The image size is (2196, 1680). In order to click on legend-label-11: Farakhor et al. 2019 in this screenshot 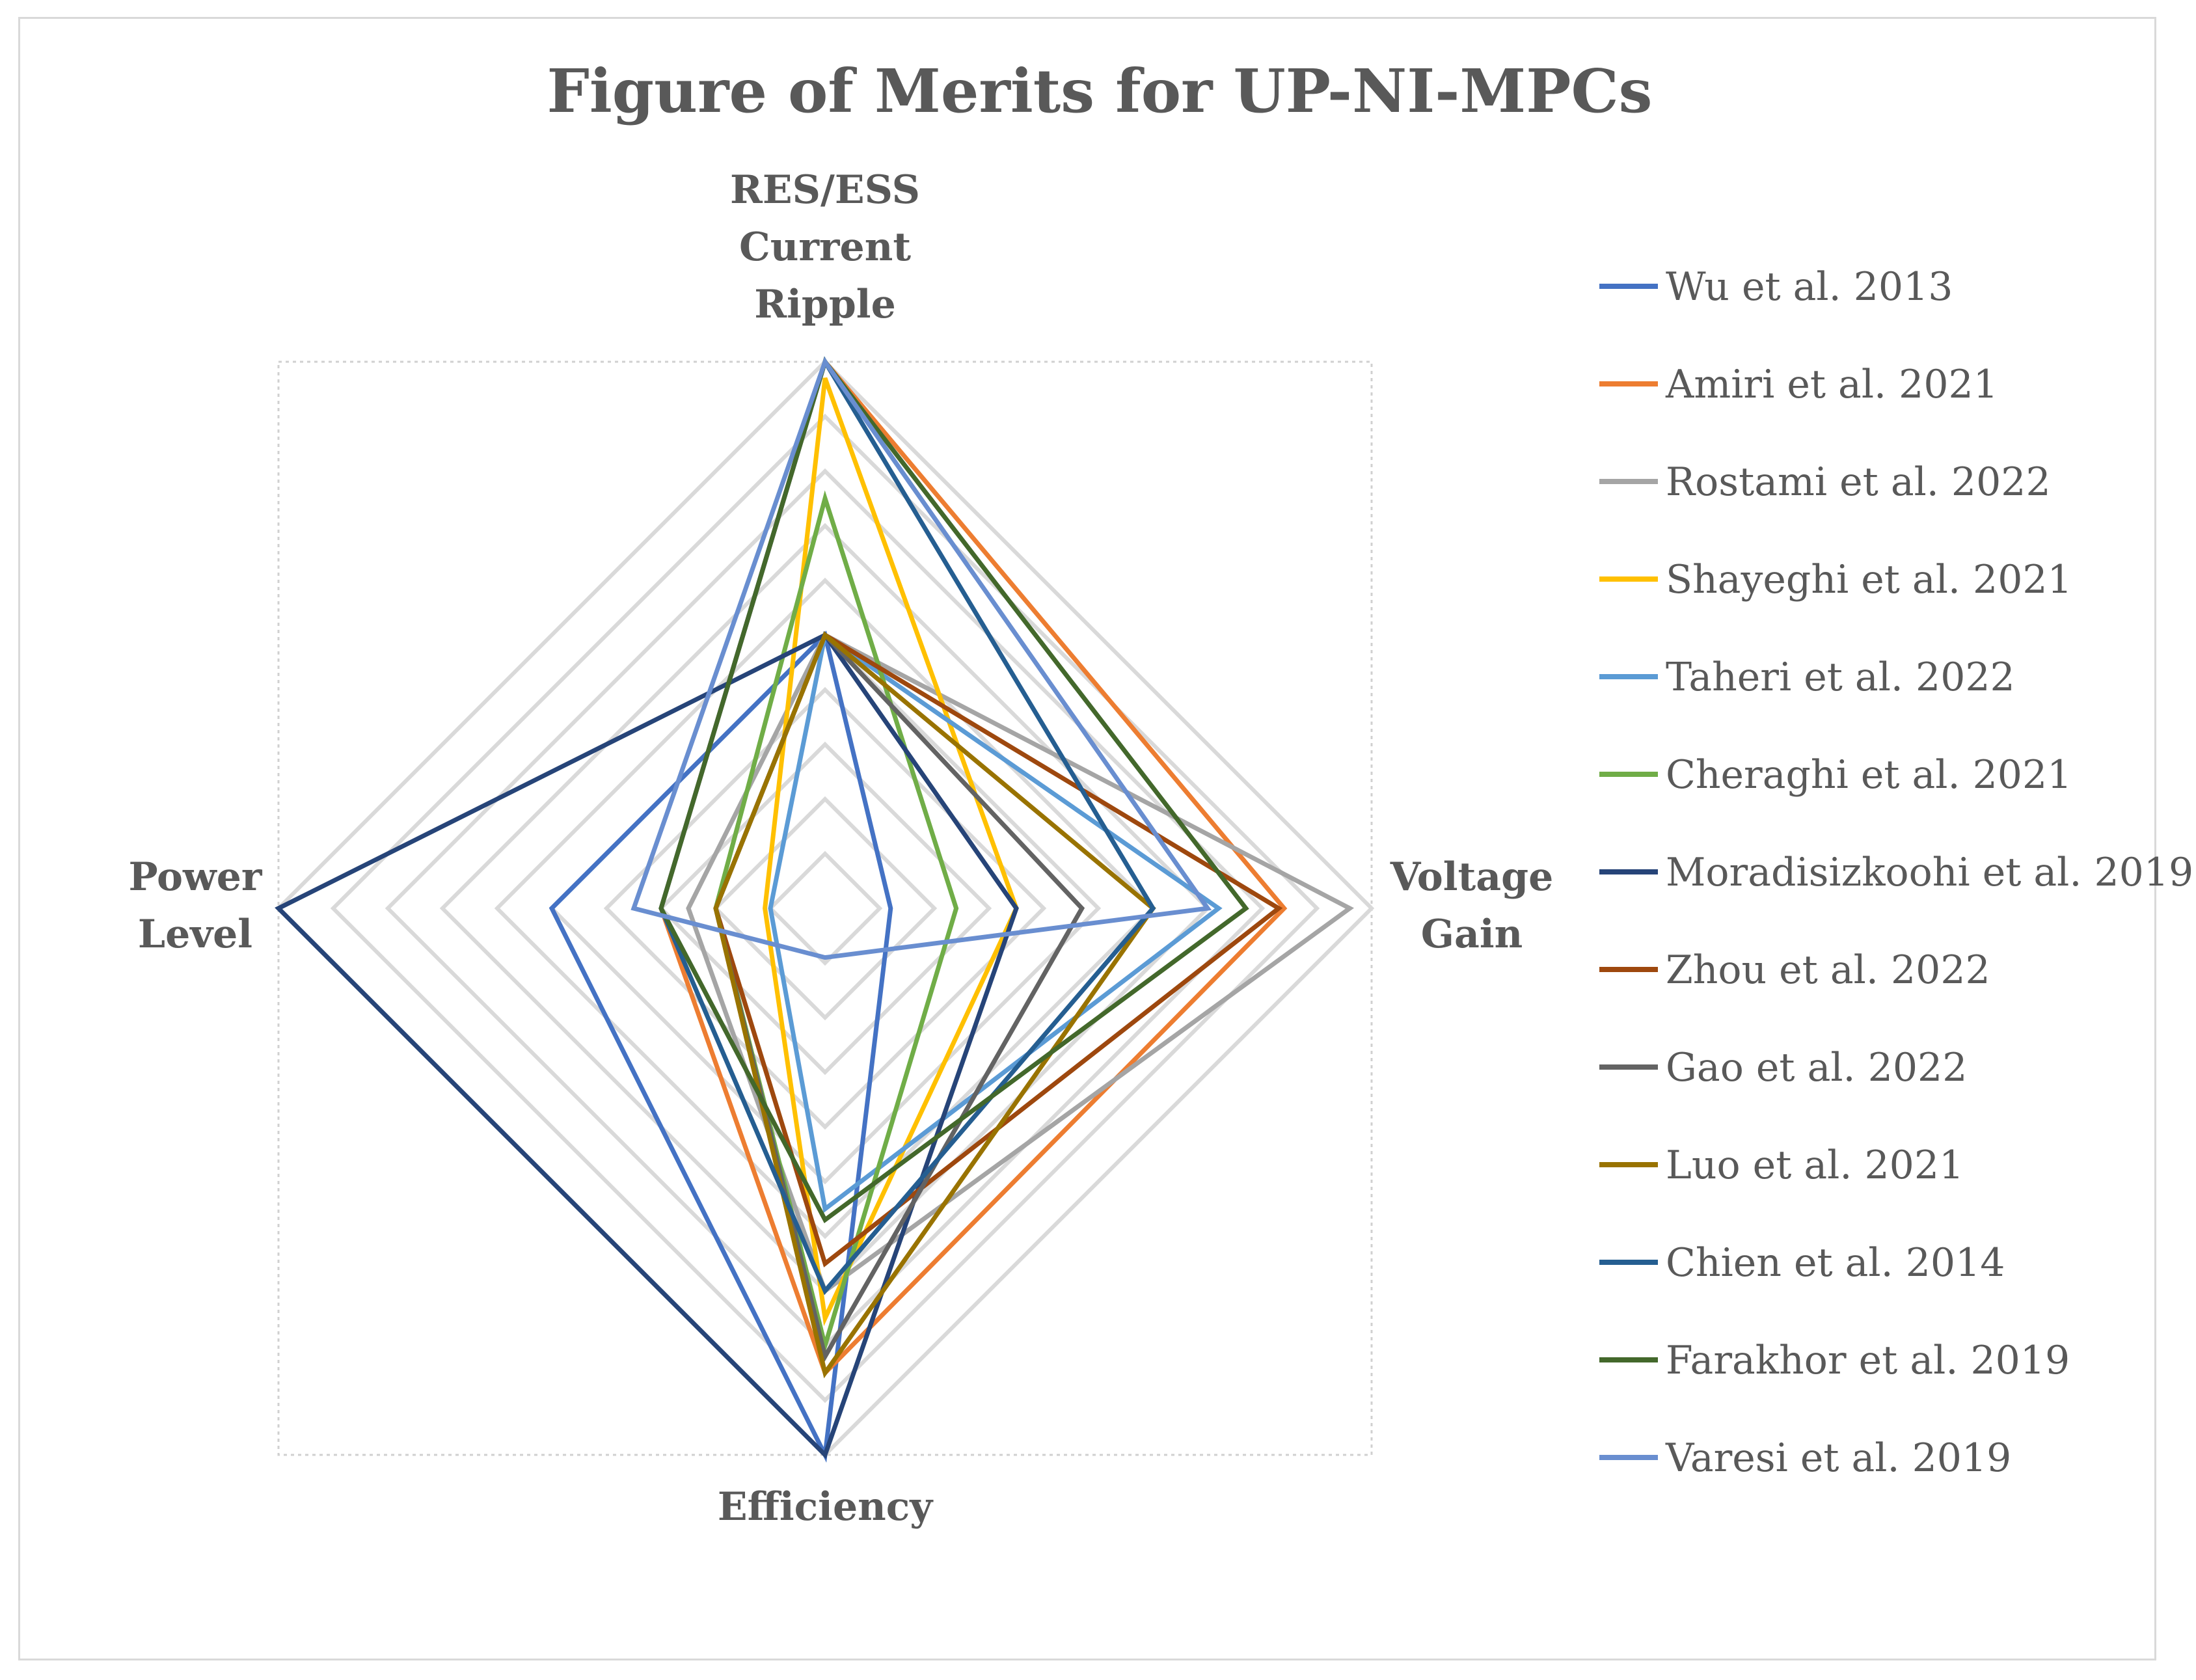, I will do `click(1868, 1361)`.